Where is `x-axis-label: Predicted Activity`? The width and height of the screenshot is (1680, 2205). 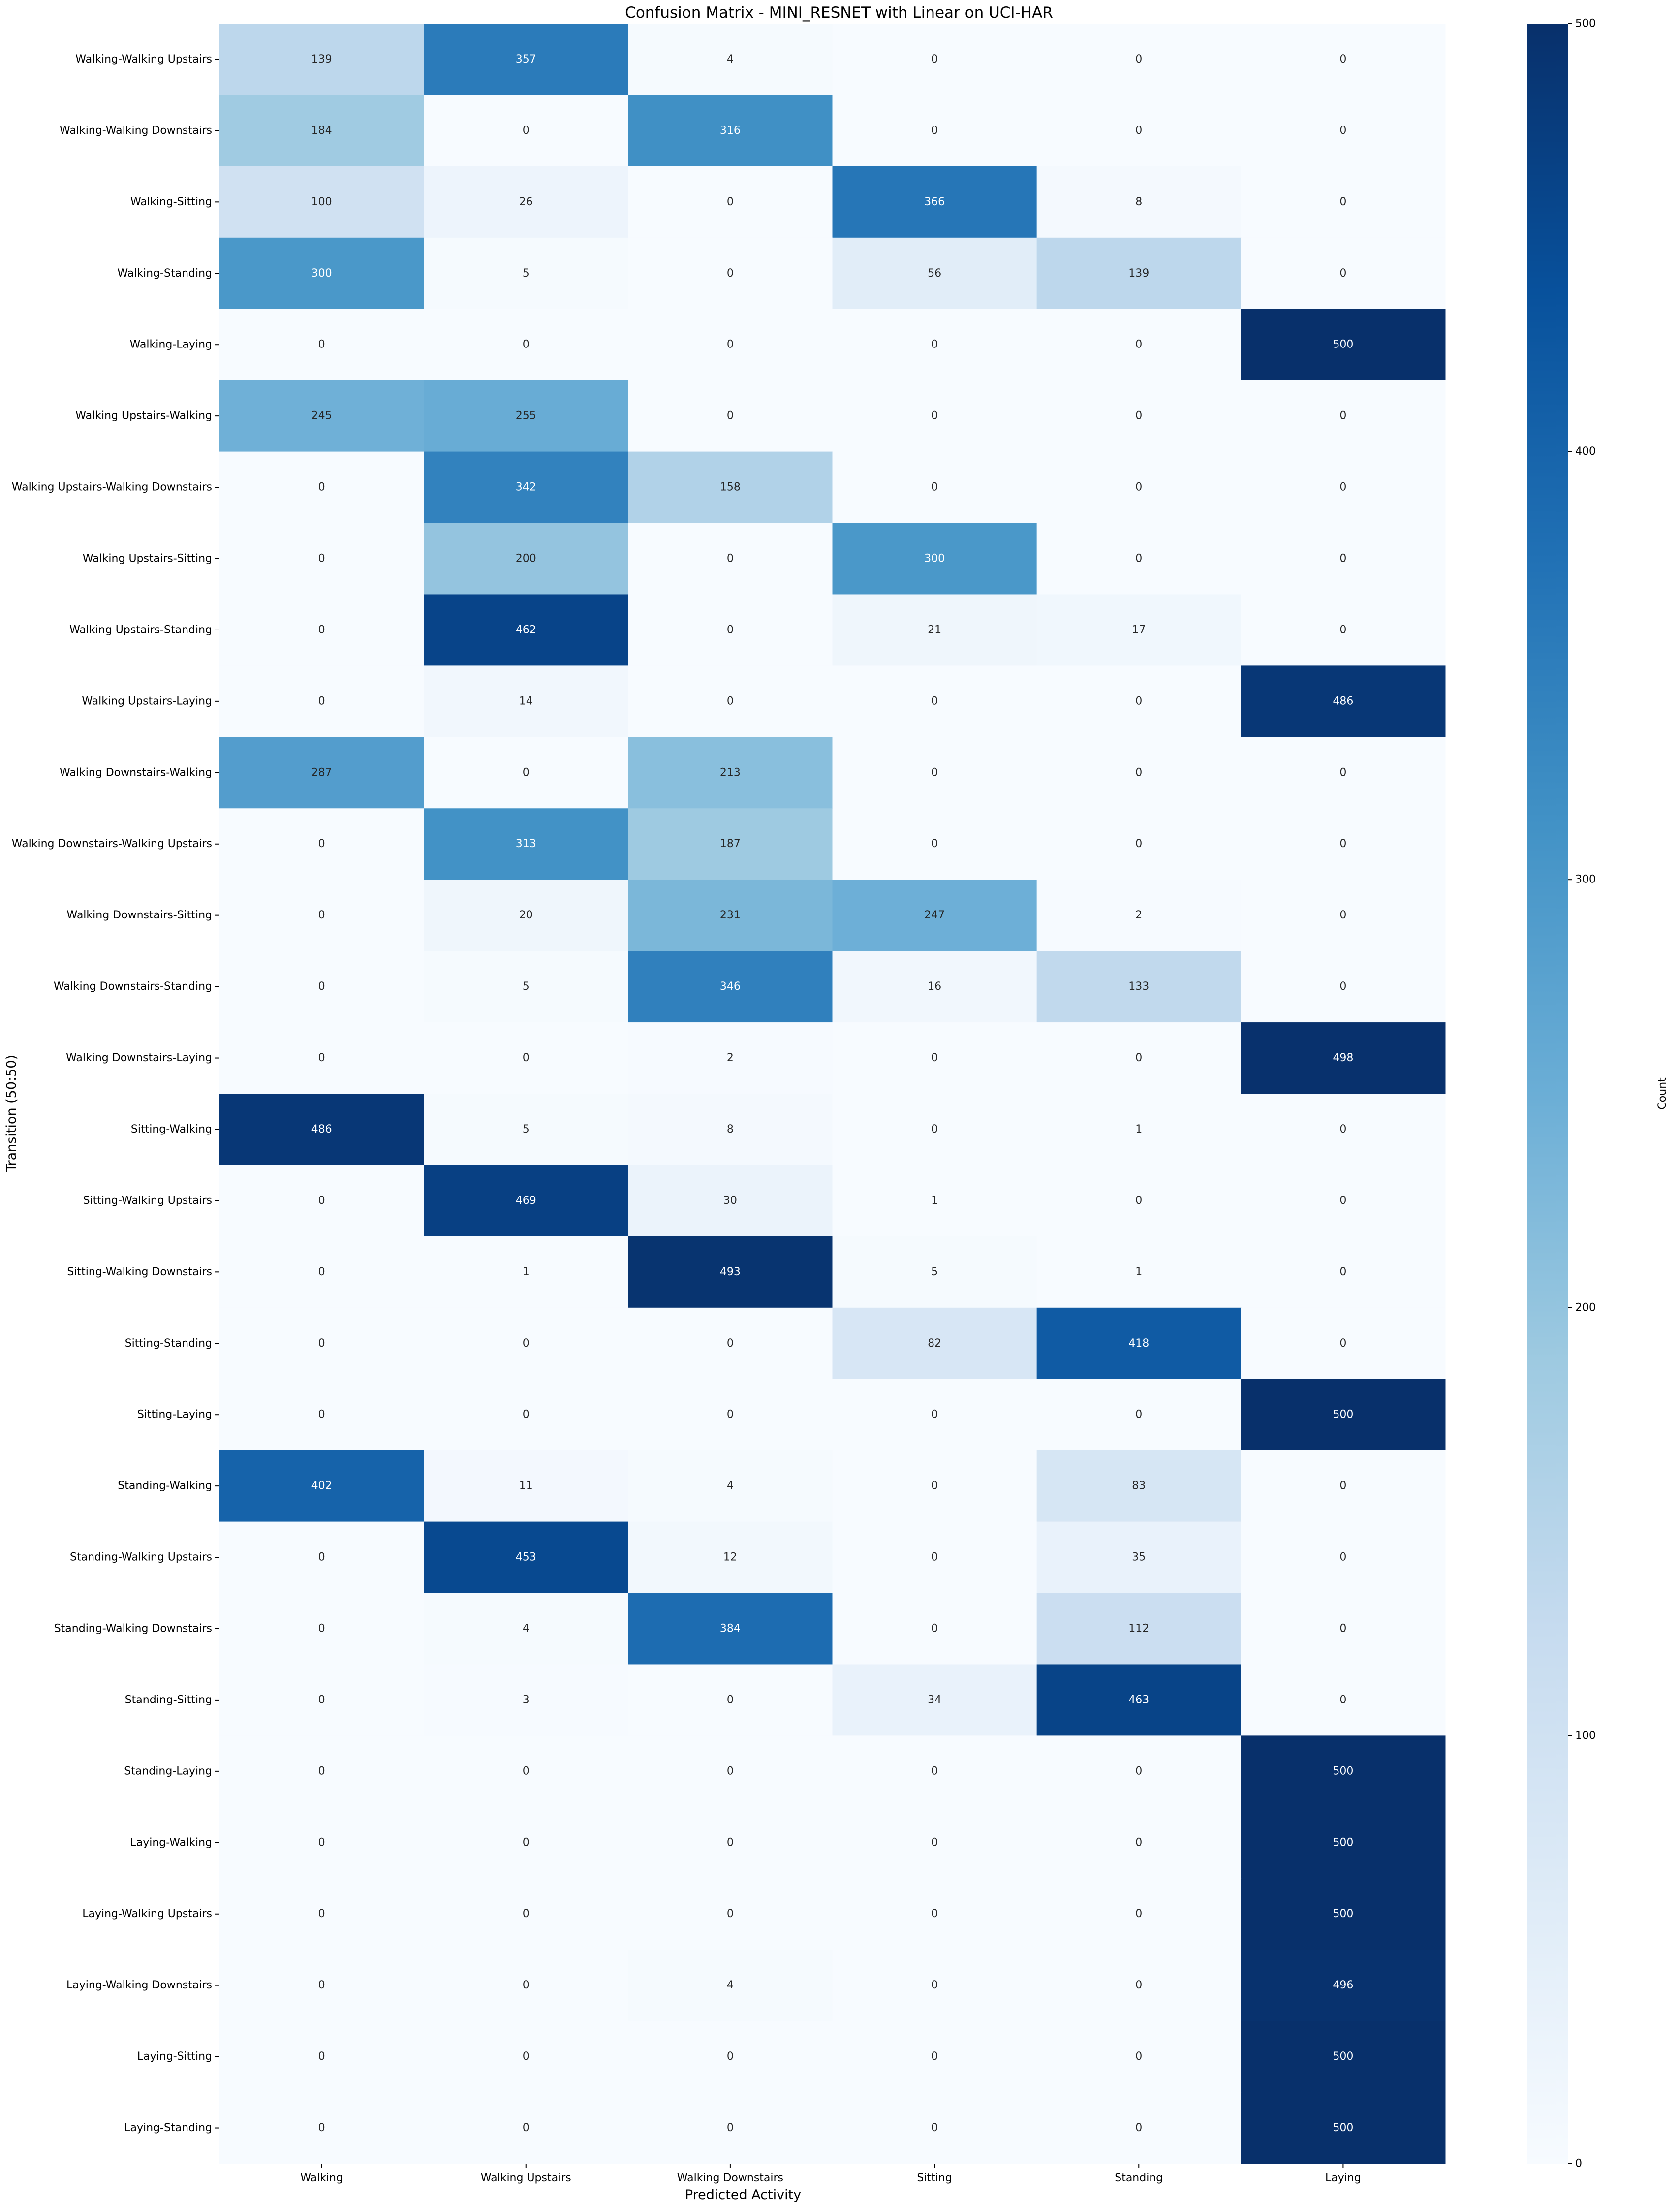
x-axis-label: Predicted Activity is located at coordinates (743, 2195).